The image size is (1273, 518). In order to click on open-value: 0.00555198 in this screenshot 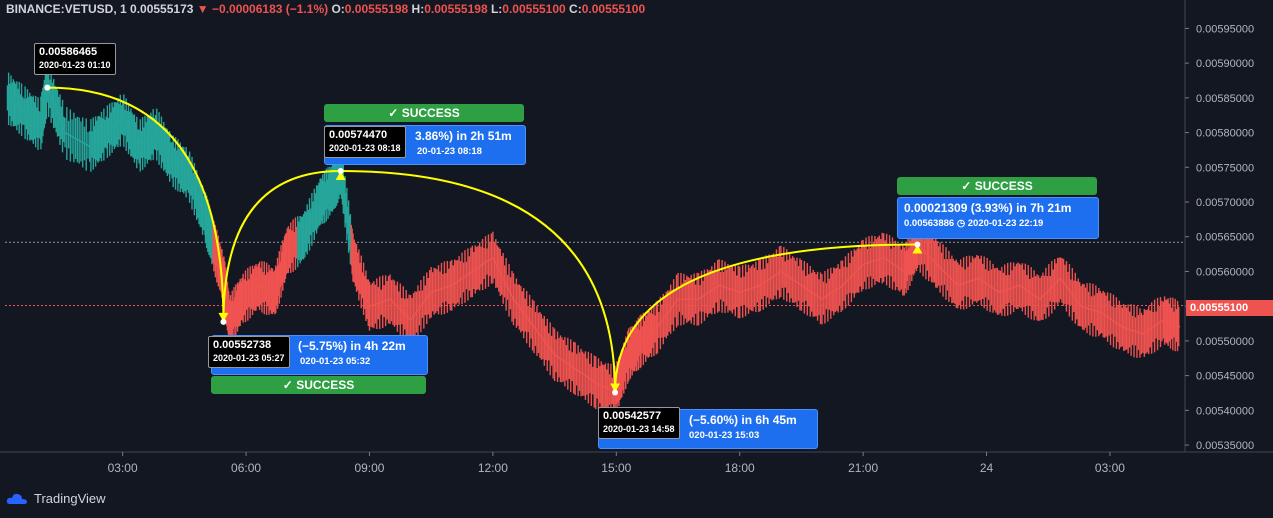, I will do `click(376, 9)`.